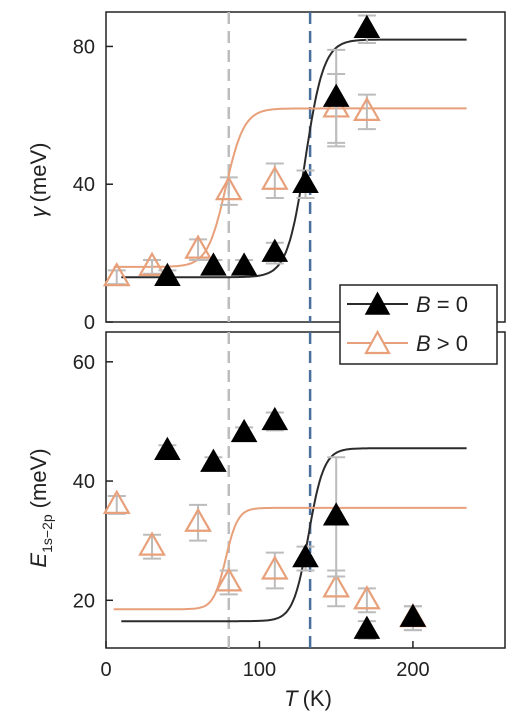 This screenshot has width=528, height=715. Describe the element at coordinates (84, 185) in the screenshot. I see `top-y-tick-label: 40` at that location.